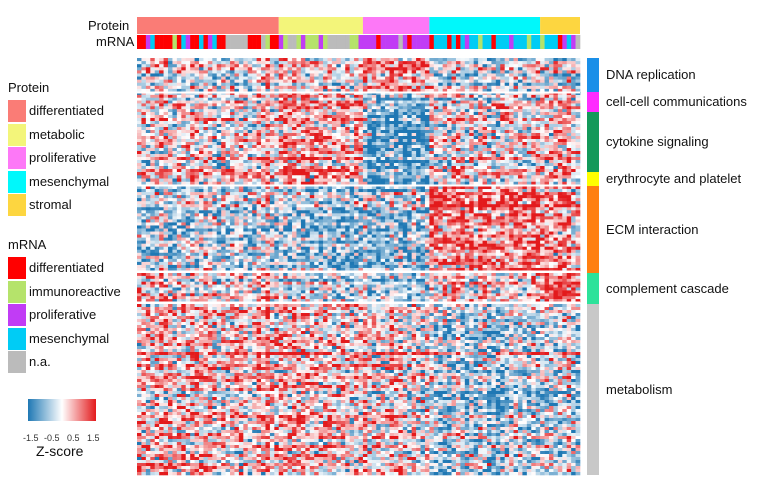 Image resolution: width=766 pixels, height=489 pixels. Describe the element at coordinates (188, 42) in the screenshot. I see `mrna-annotation-cell` at that location.